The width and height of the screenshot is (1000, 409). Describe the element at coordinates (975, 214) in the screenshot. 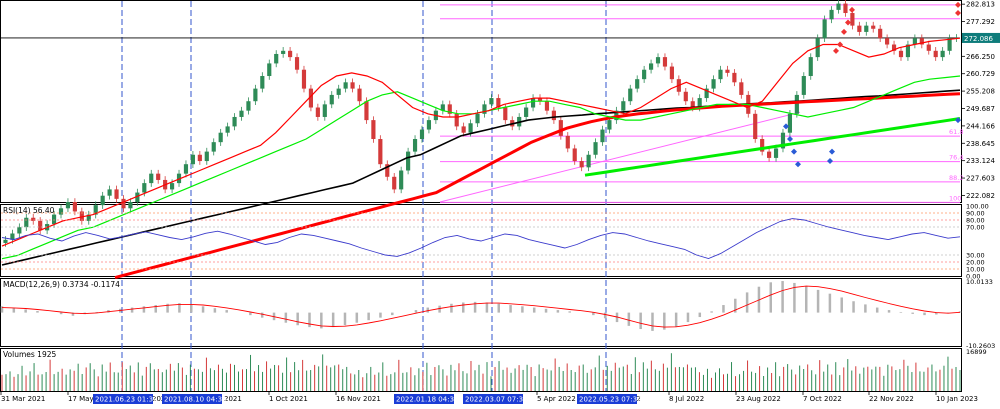

I see `rsi-axis-label: 90.00` at that location.